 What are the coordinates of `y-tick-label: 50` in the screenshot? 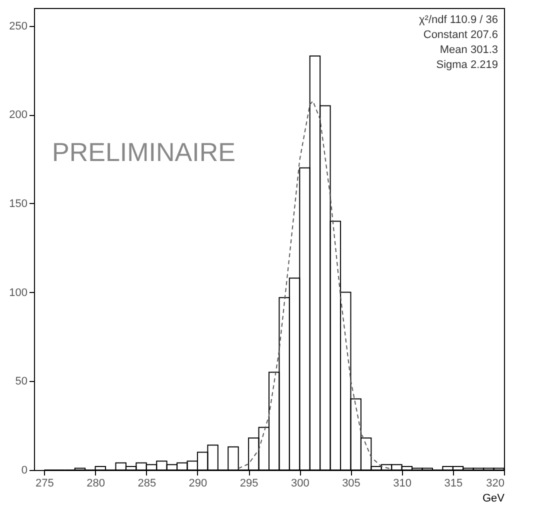 It's located at (21, 382).